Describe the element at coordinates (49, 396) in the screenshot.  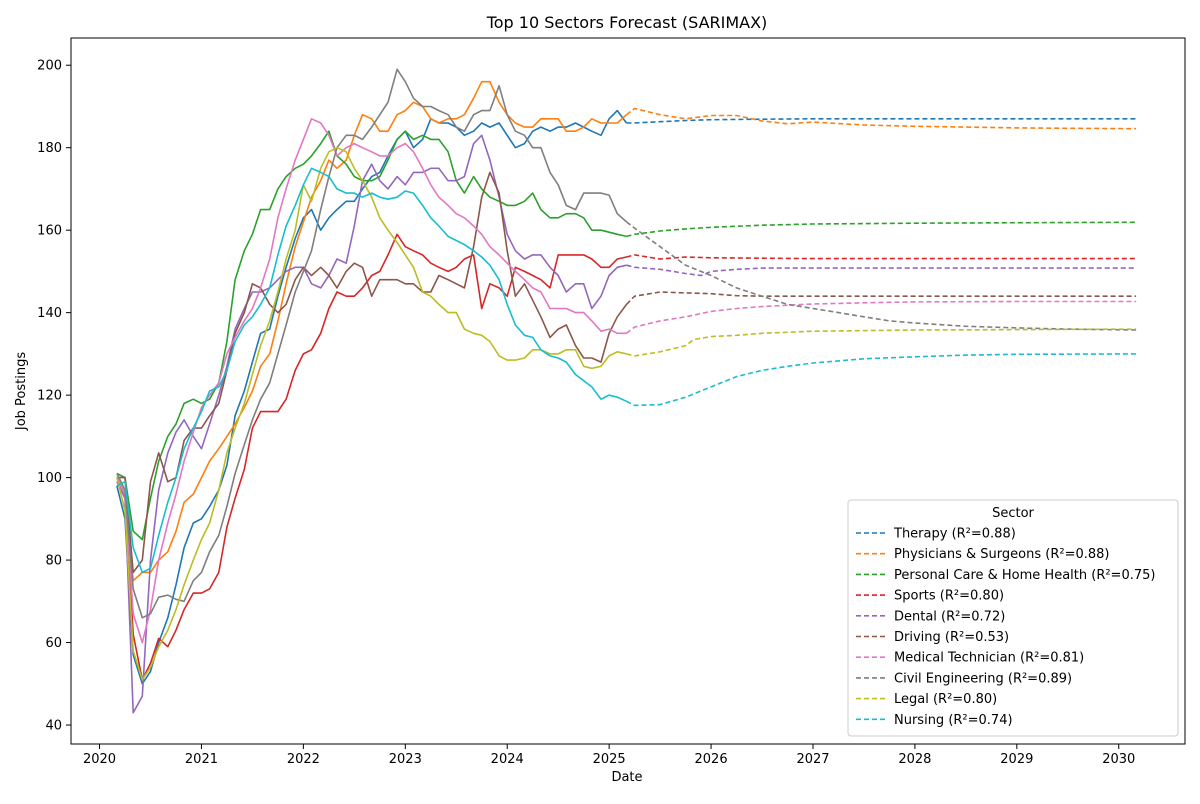
I see `y-tick-label: 120` at that location.